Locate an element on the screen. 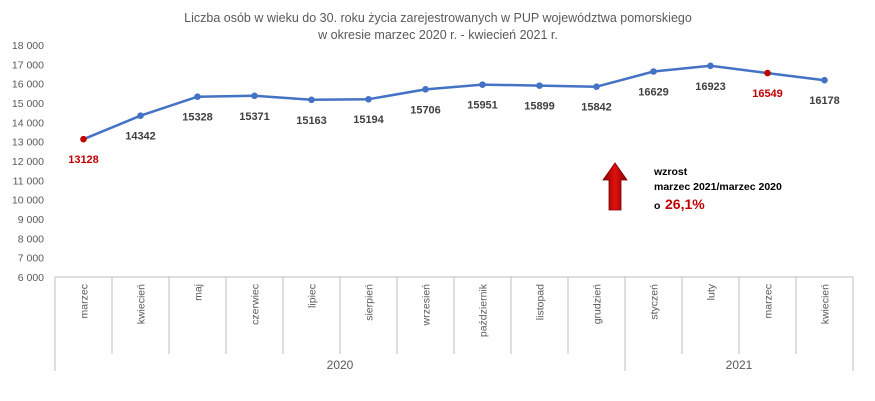 The image size is (875, 401). y-tick-label: 12 000 is located at coordinates (28, 162).